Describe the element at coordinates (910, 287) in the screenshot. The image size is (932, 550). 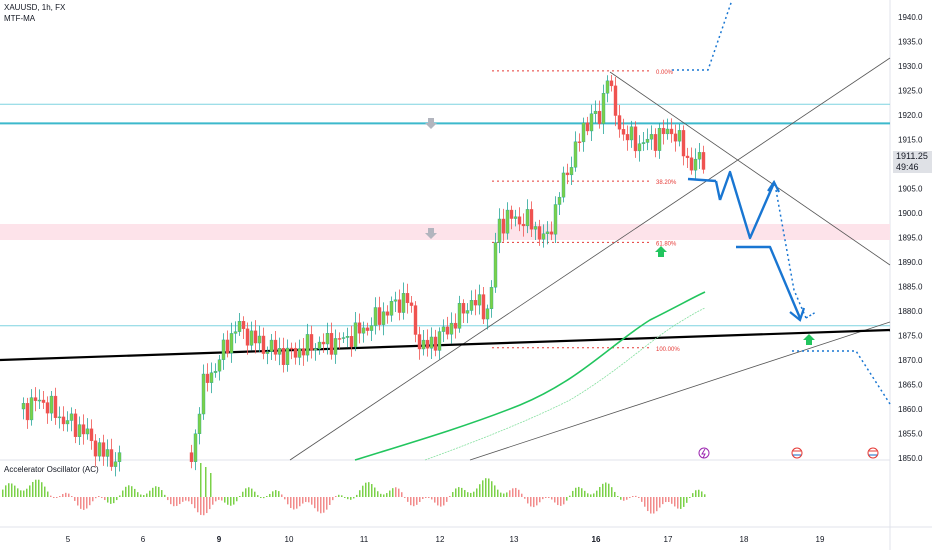
I see `price-tick-label: 1885.0` at that location.